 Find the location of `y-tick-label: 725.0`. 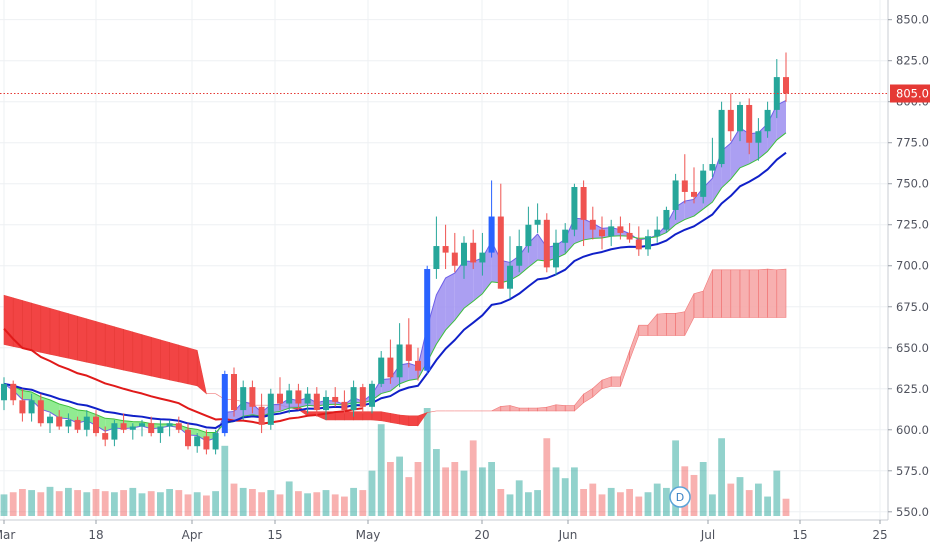

y-tick-label: 725.0 is located at coordinates (912, 225).